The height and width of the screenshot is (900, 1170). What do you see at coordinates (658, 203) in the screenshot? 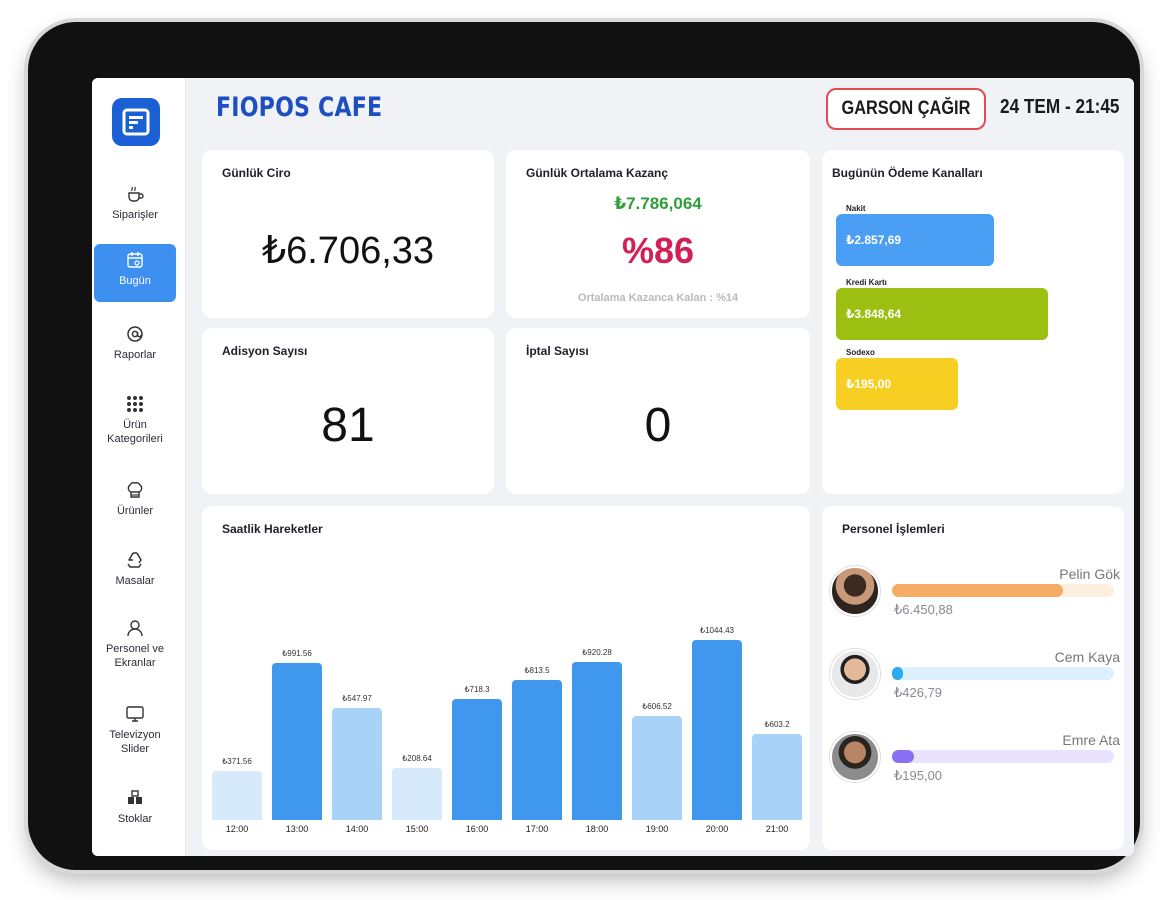
I see `average-target-value: ₺7.786,064` at bounding box center [658, 203].